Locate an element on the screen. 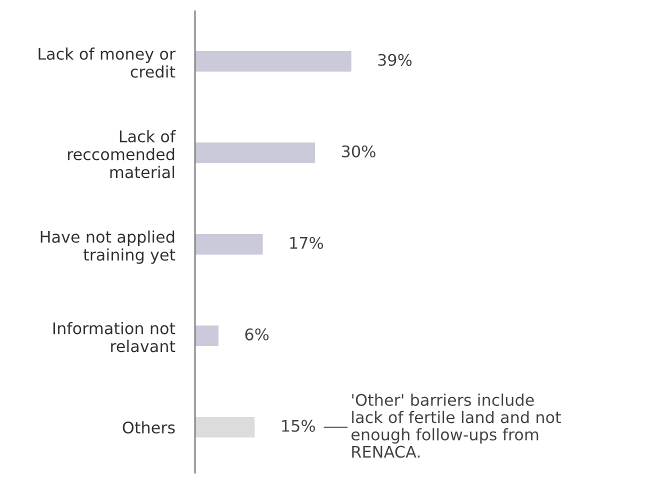 This screenshot has height=488, width=656. y-tick-label: Information not relavant is located at coordinates (114, 337).